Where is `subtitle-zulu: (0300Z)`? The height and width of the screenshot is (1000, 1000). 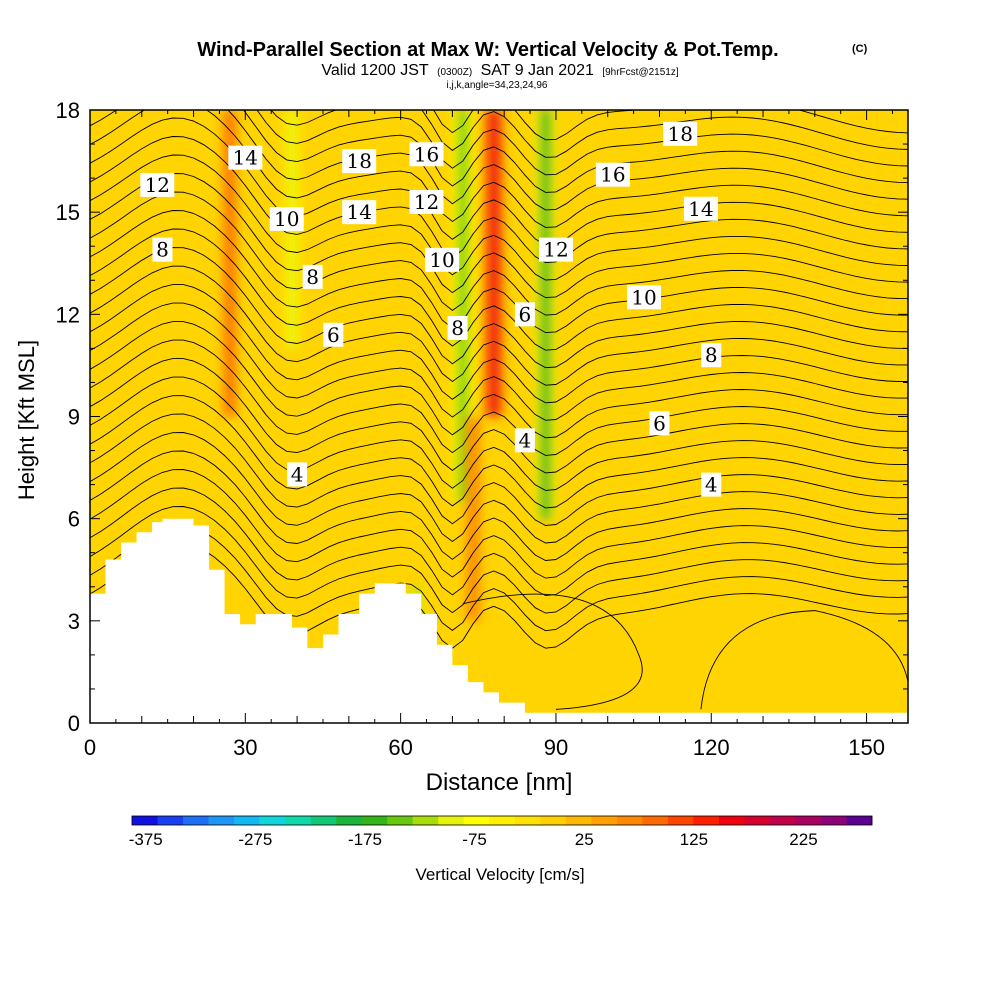 subtitle-zulu: (0300Z) is located at coordinates (454, 72).